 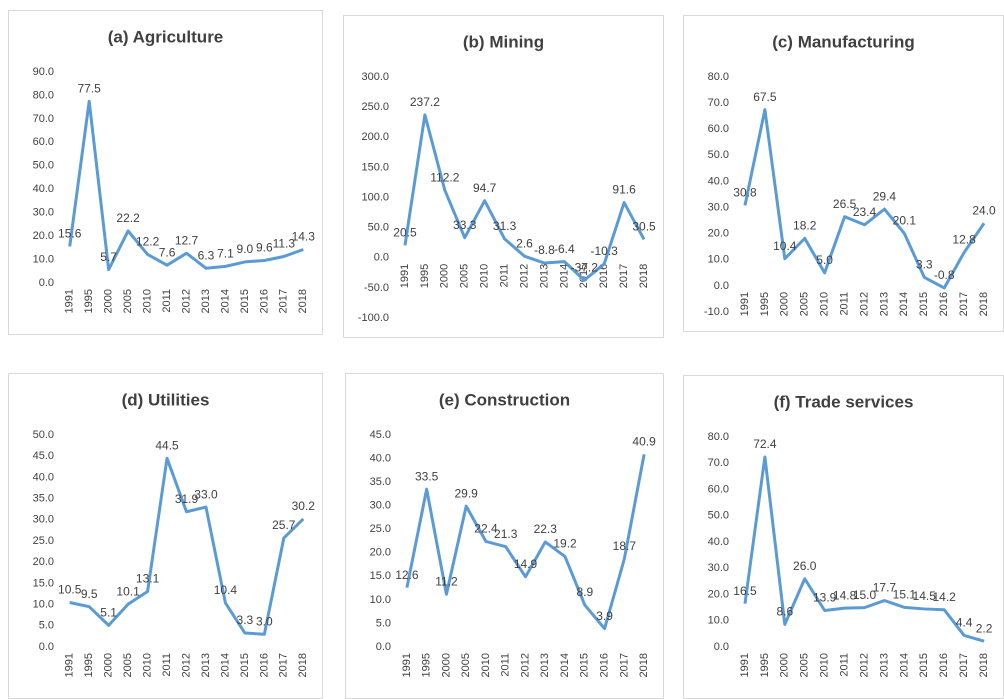 I want to click on data-label: 33.0, so click(x=206, y=494).